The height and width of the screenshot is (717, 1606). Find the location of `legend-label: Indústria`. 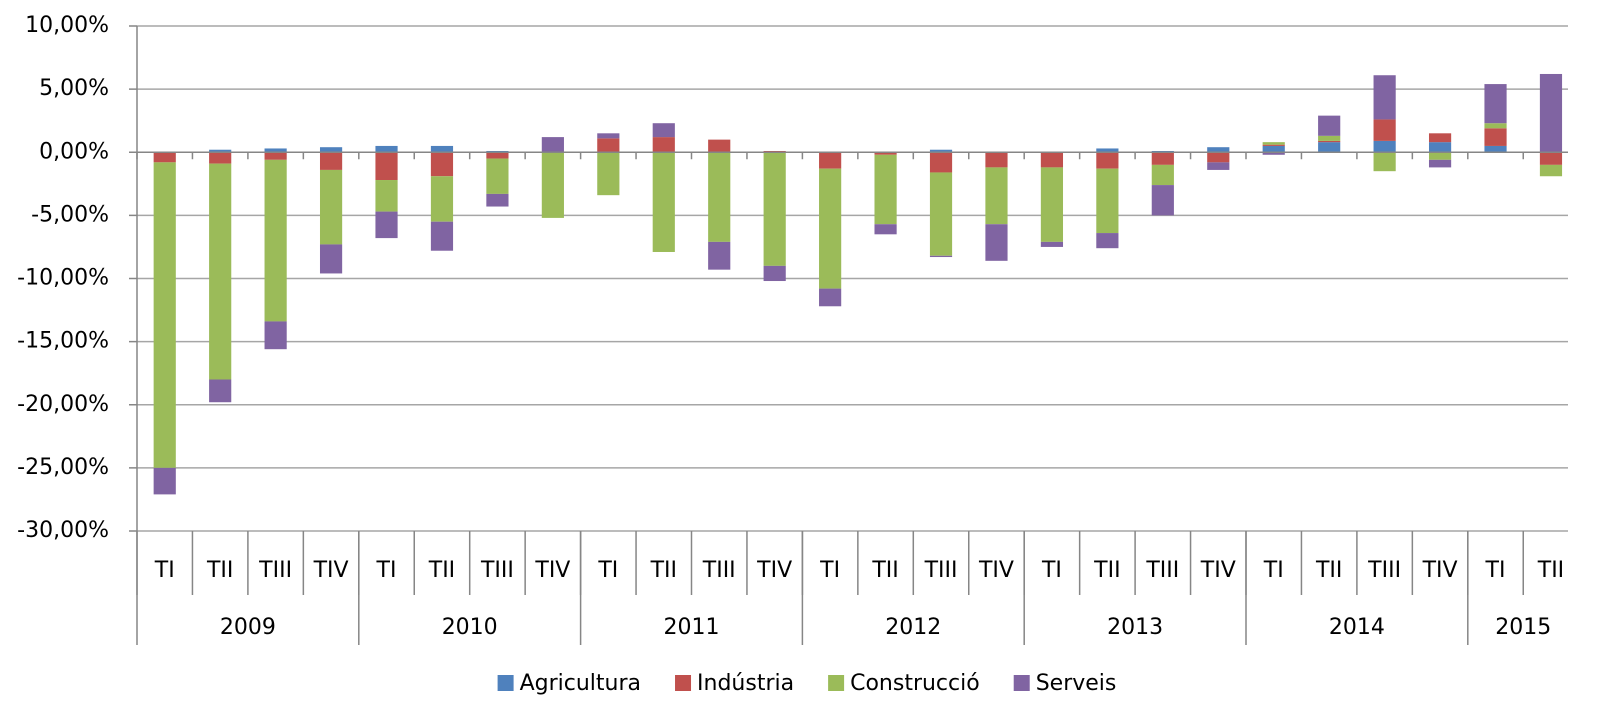

legend-label: Indústria is located at coordinates (745, 683).